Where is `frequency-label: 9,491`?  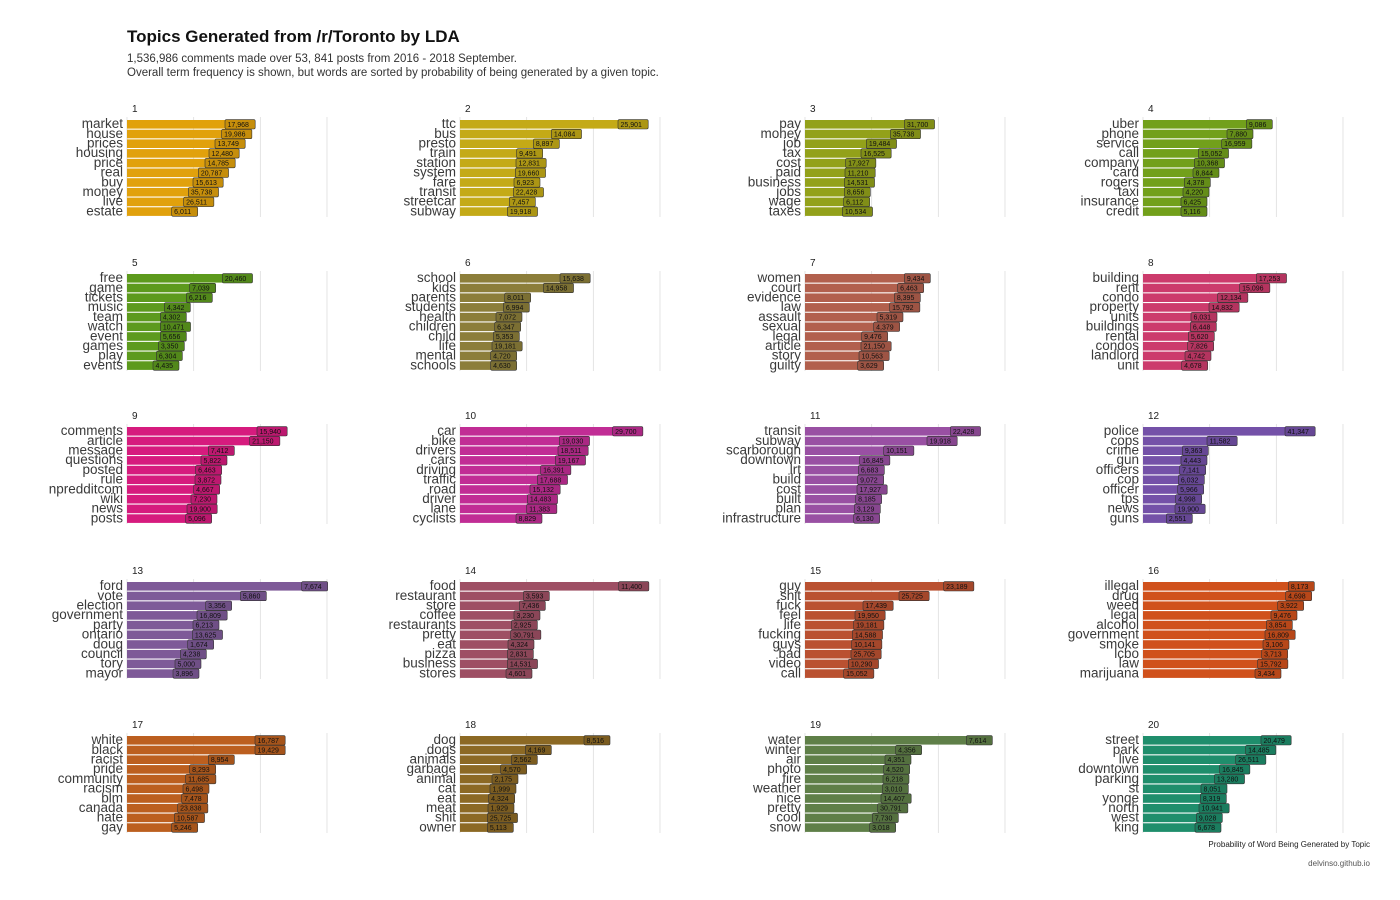
frequency-label: 9,491 is located at coordinates (528, 154).